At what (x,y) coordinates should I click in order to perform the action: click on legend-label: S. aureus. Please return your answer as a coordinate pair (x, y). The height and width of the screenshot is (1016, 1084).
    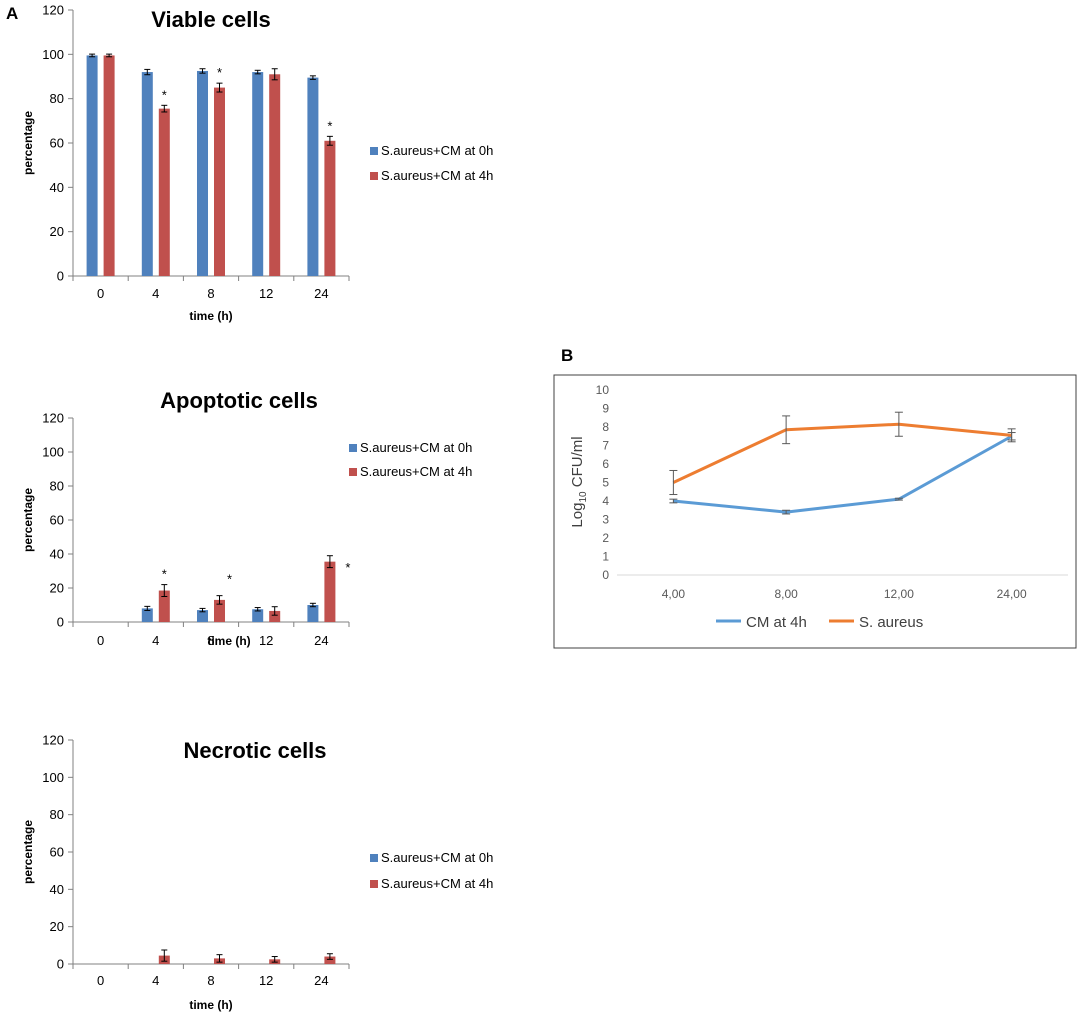
    Looking at the image, I should click on (891, 622).